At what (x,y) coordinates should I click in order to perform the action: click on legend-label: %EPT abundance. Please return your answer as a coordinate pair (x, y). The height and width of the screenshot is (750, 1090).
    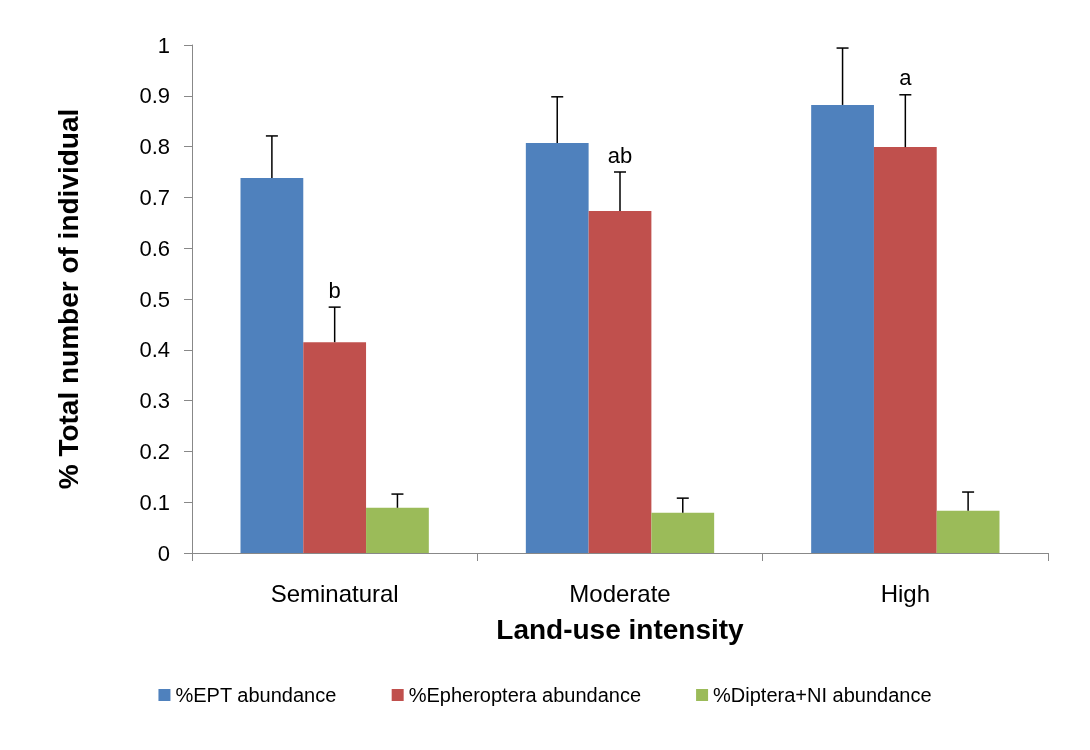
    Looking at the image, I should click on (256, 695).